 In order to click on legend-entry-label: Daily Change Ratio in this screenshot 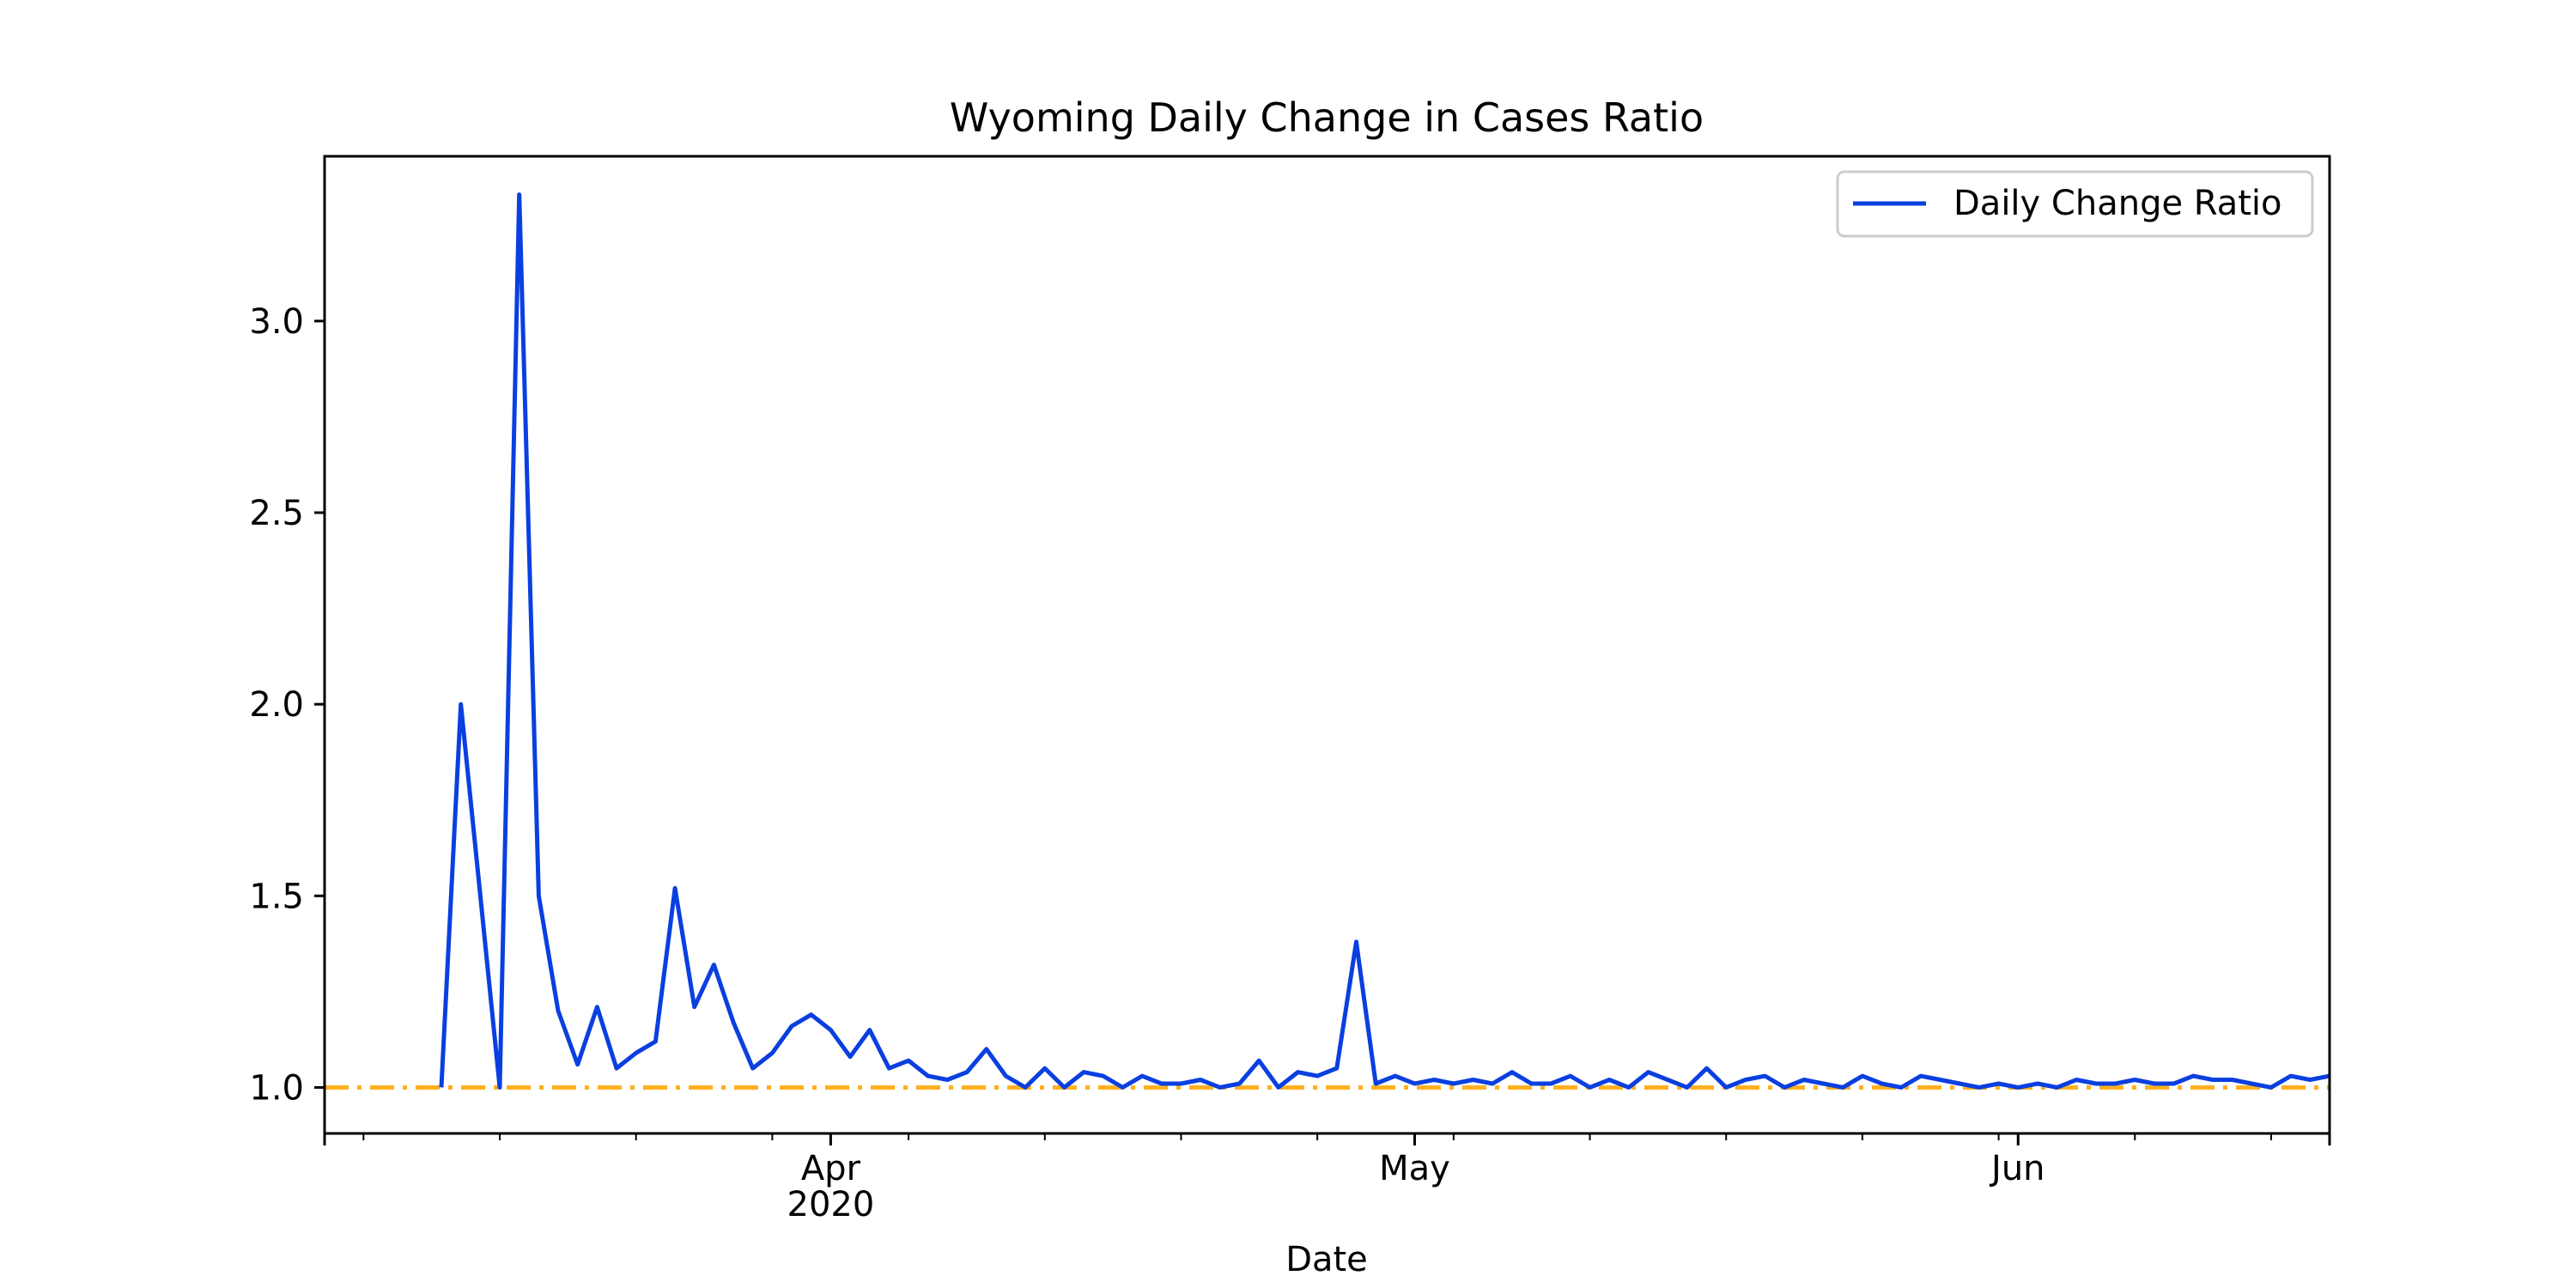, I will do `click(2117, 203)`.